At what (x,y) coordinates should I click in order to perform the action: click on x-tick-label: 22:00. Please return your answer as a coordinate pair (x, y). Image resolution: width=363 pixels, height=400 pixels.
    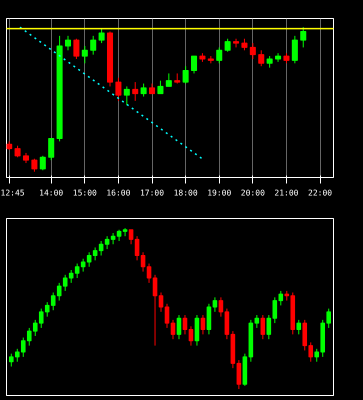
    Looking at the image, I should click on (320, 193).